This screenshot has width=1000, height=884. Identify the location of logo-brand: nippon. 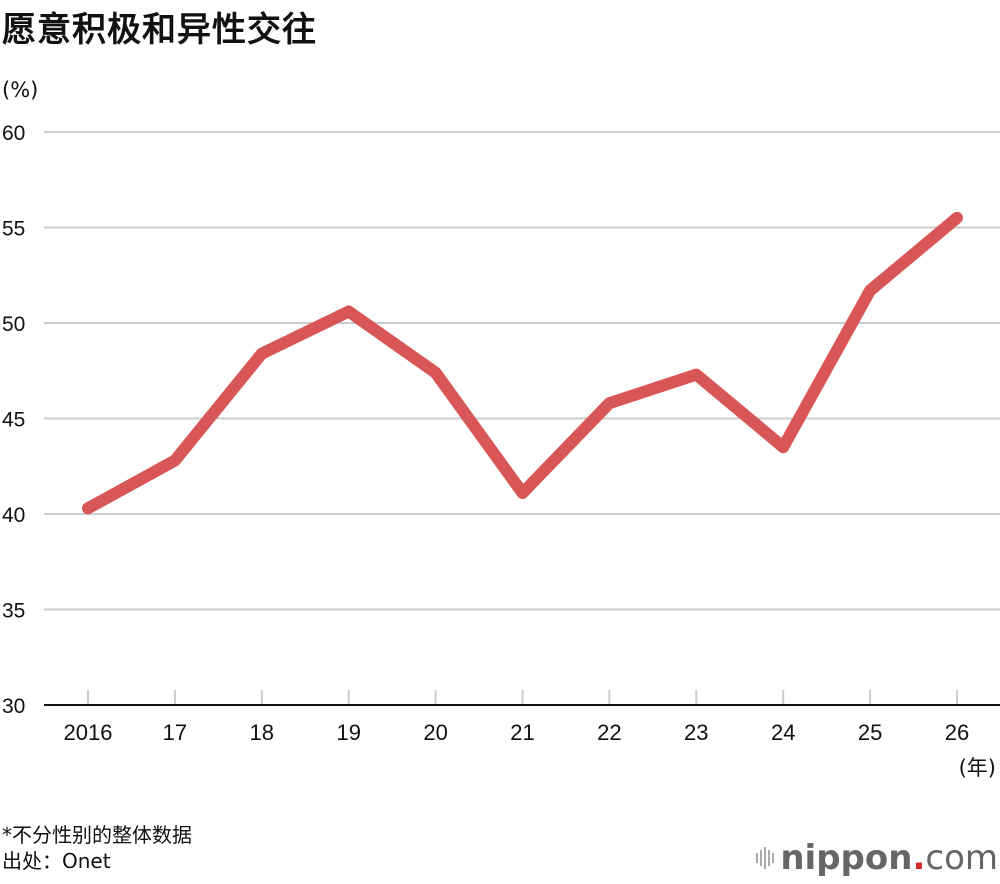
(846, 858).